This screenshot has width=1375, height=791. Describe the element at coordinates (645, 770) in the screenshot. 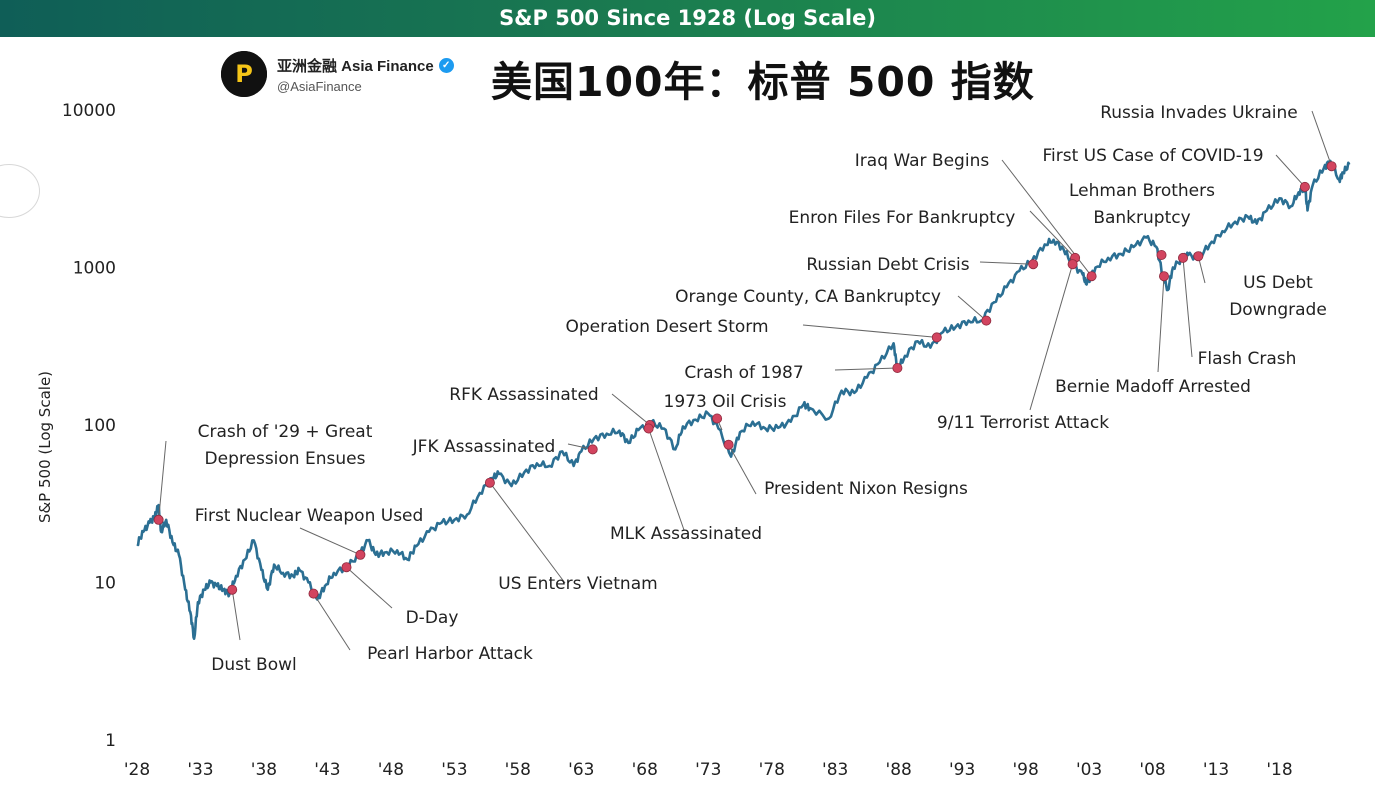

I see `x-tick-label: '68` at that location.